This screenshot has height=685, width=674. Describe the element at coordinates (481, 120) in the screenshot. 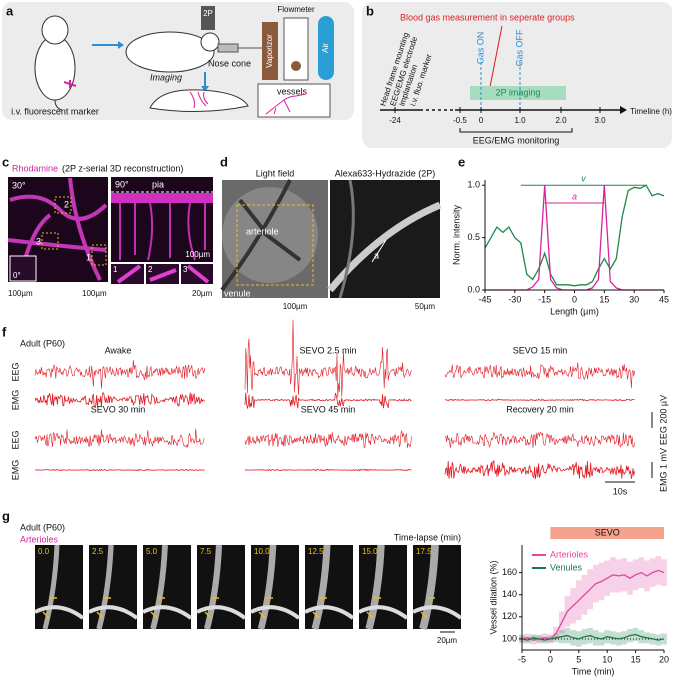

I see `timeline-tick-label: 0` at that location.